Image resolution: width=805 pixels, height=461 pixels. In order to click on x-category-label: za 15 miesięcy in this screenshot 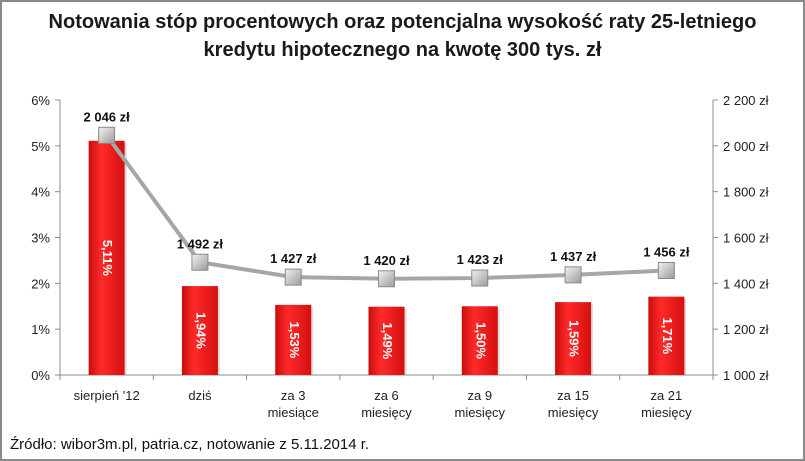, I will do `click(573, 404)`.